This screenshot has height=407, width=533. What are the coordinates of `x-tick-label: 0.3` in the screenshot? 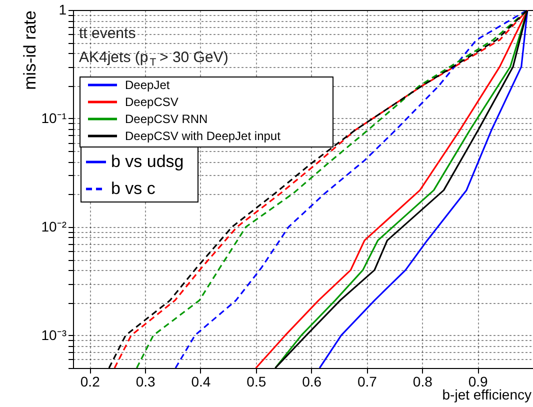 It's located at (146, 382).